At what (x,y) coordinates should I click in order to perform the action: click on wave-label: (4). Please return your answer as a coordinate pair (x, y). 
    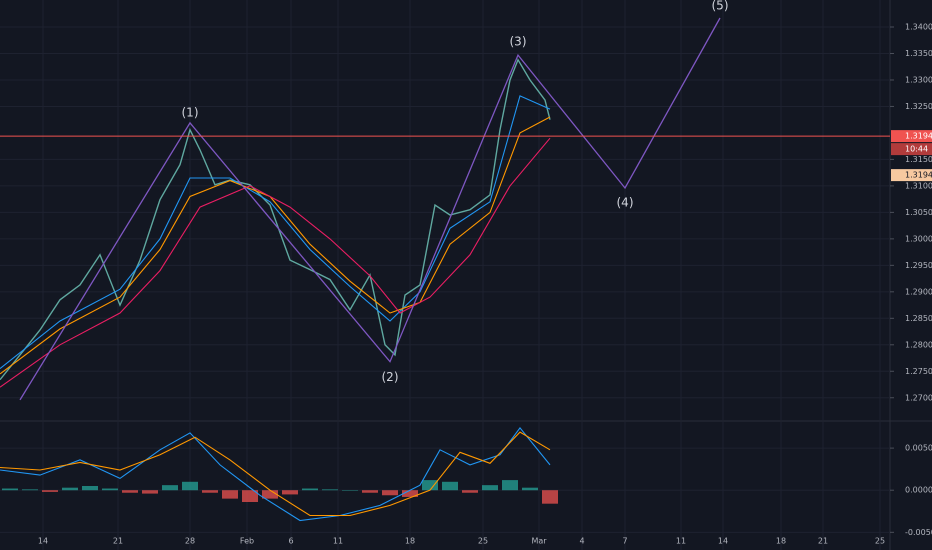
    Looking at the image, I should click on (625, 202).